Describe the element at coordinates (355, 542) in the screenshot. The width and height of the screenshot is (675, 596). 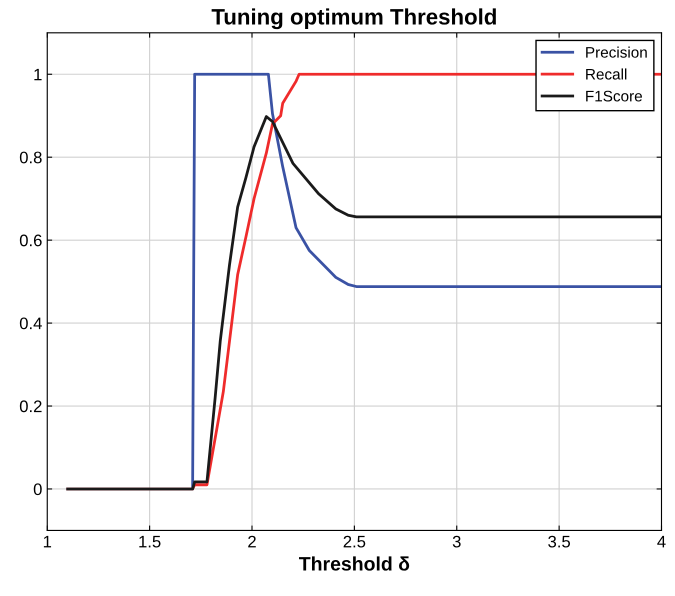
I see `x-tick-label: 2.5` at that location.